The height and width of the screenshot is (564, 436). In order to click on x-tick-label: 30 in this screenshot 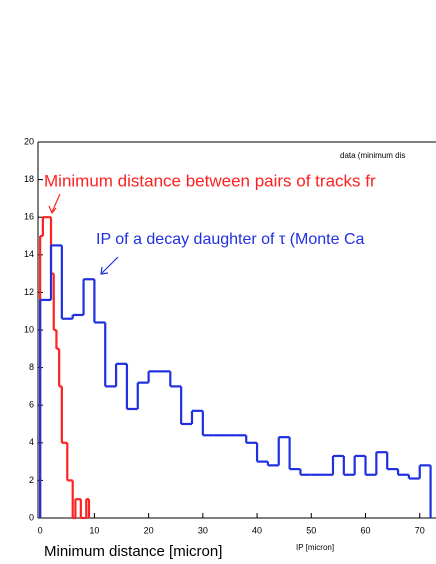, I will do `click(203, 530)`.